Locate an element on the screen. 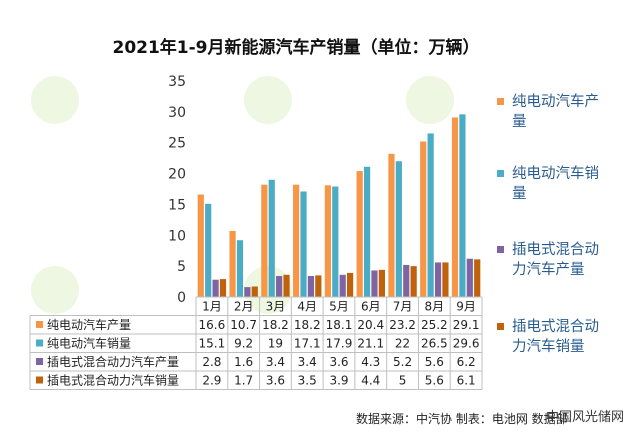 The image size is (634, 447). legend-label-line: 插电式混合动 is located at coordinates (555, 326).